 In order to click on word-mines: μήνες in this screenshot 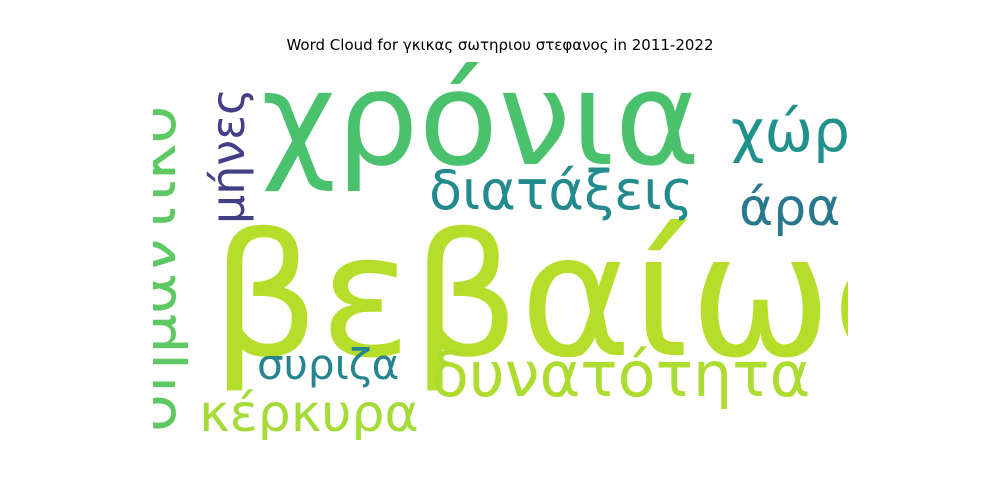, I will do `click(228, 156)`.